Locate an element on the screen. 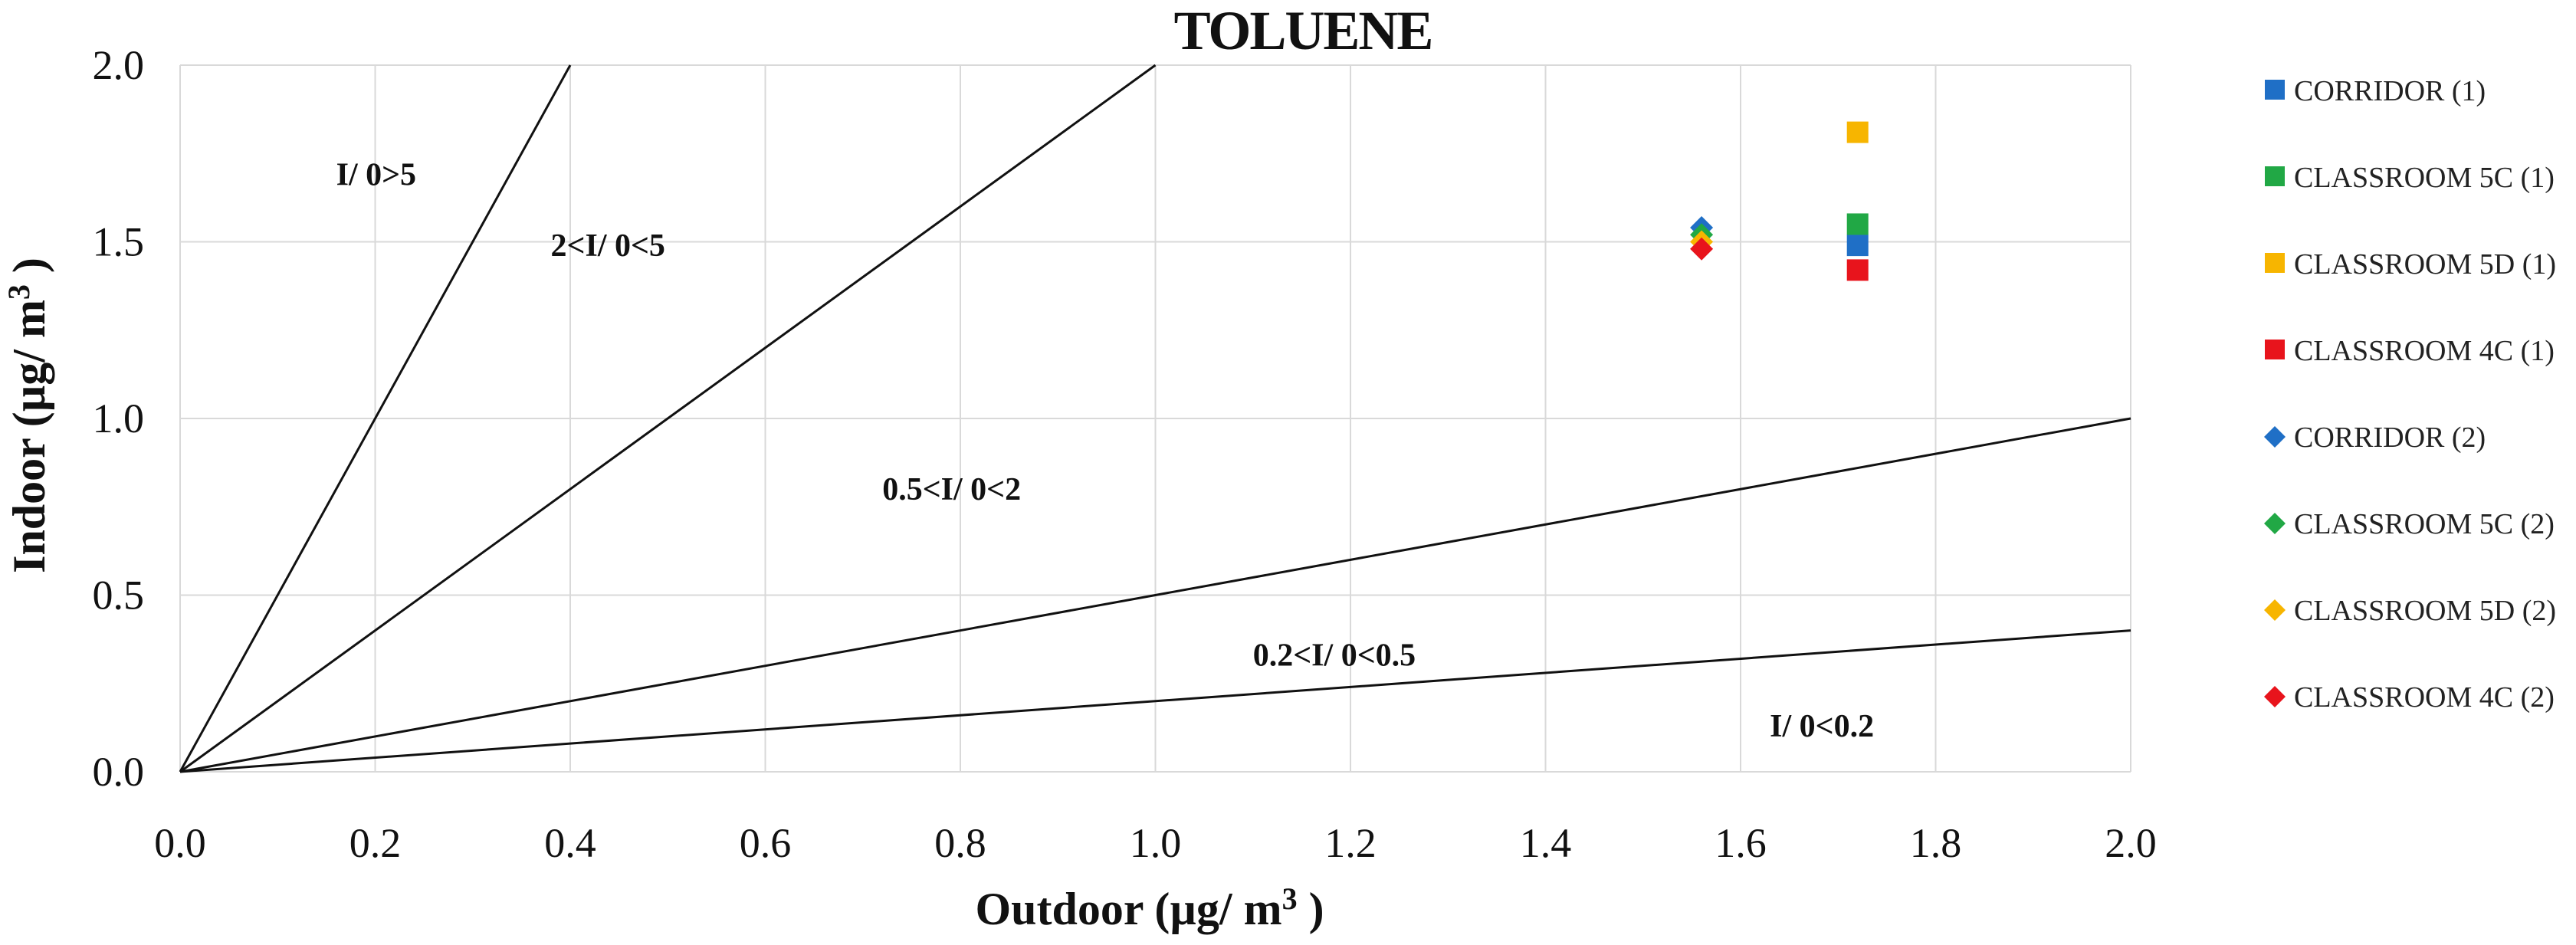  y-tick-label: 0.5 is located at coordinates (119, 596).